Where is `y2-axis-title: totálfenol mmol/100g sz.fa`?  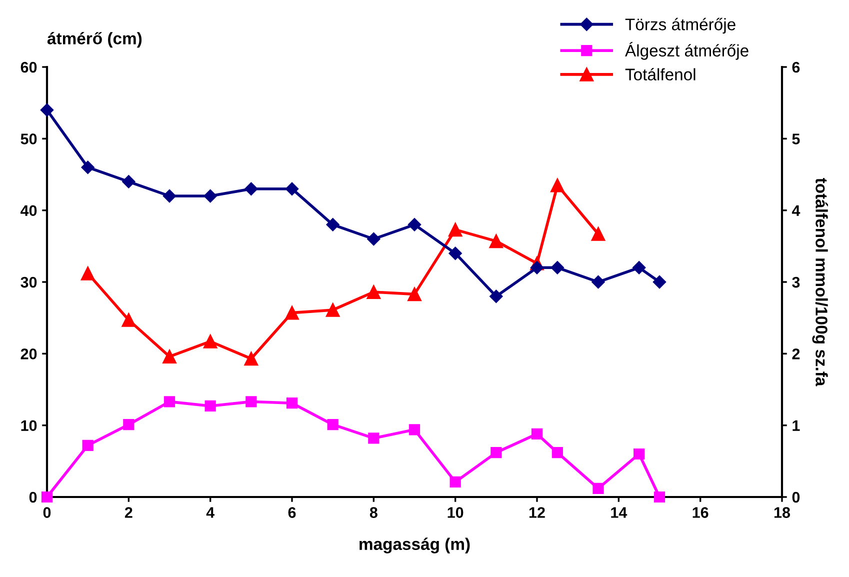 y2-axis-title: totálfenol mmol/100g sz.fa is located at coordinates (820, 282).